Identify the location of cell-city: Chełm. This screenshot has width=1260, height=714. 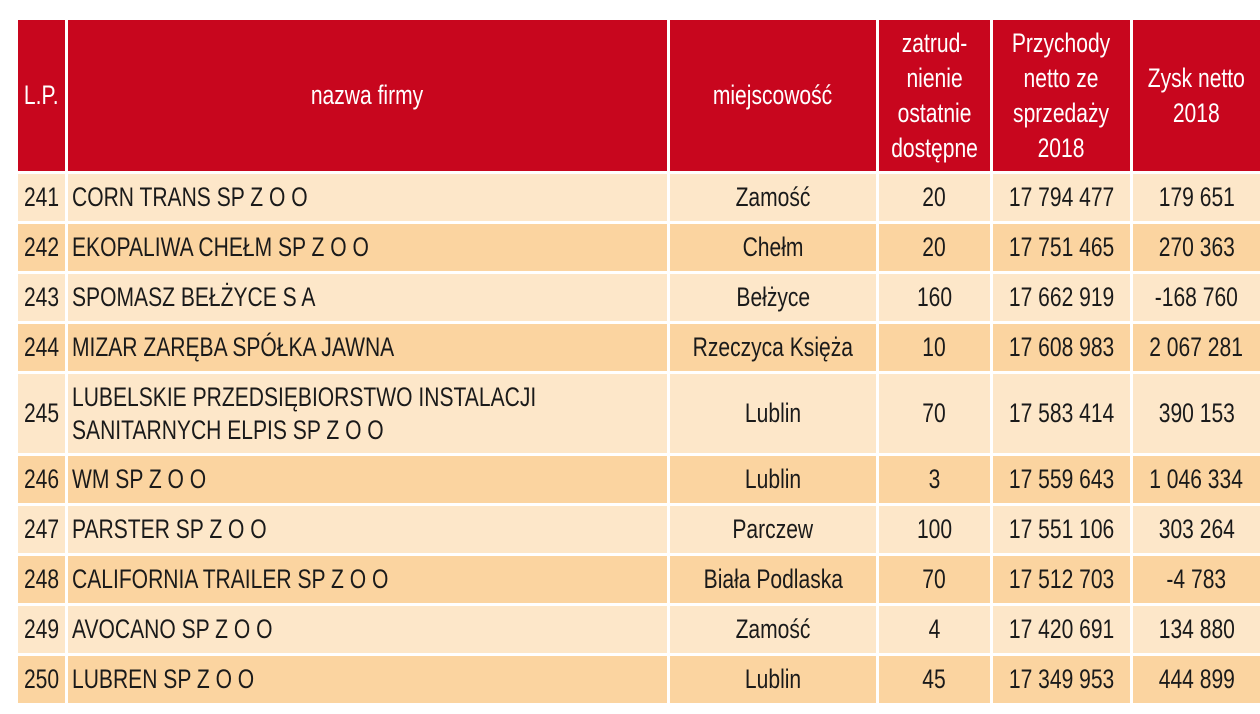
(773, 247).